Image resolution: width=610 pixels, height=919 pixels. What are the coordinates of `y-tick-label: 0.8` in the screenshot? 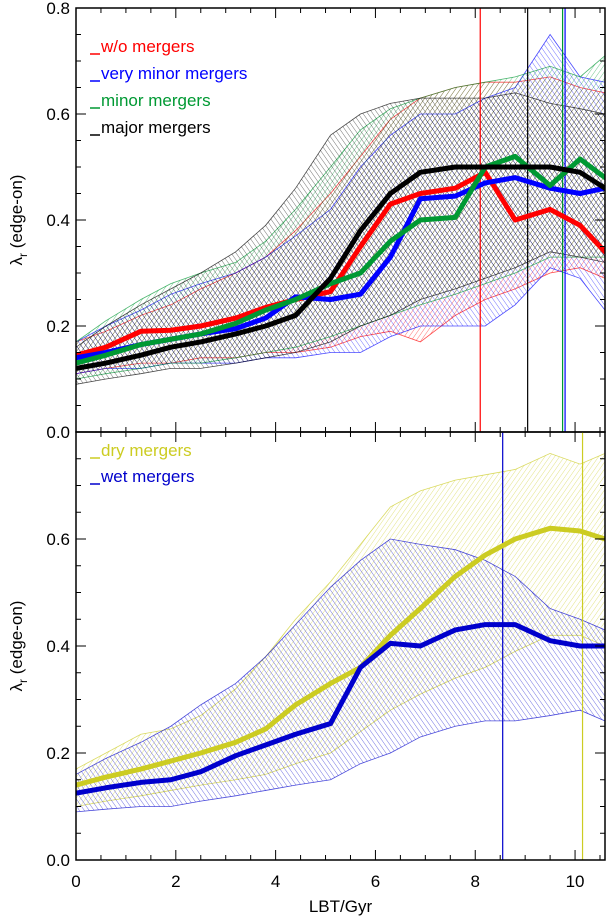 It's located at (58, 9).